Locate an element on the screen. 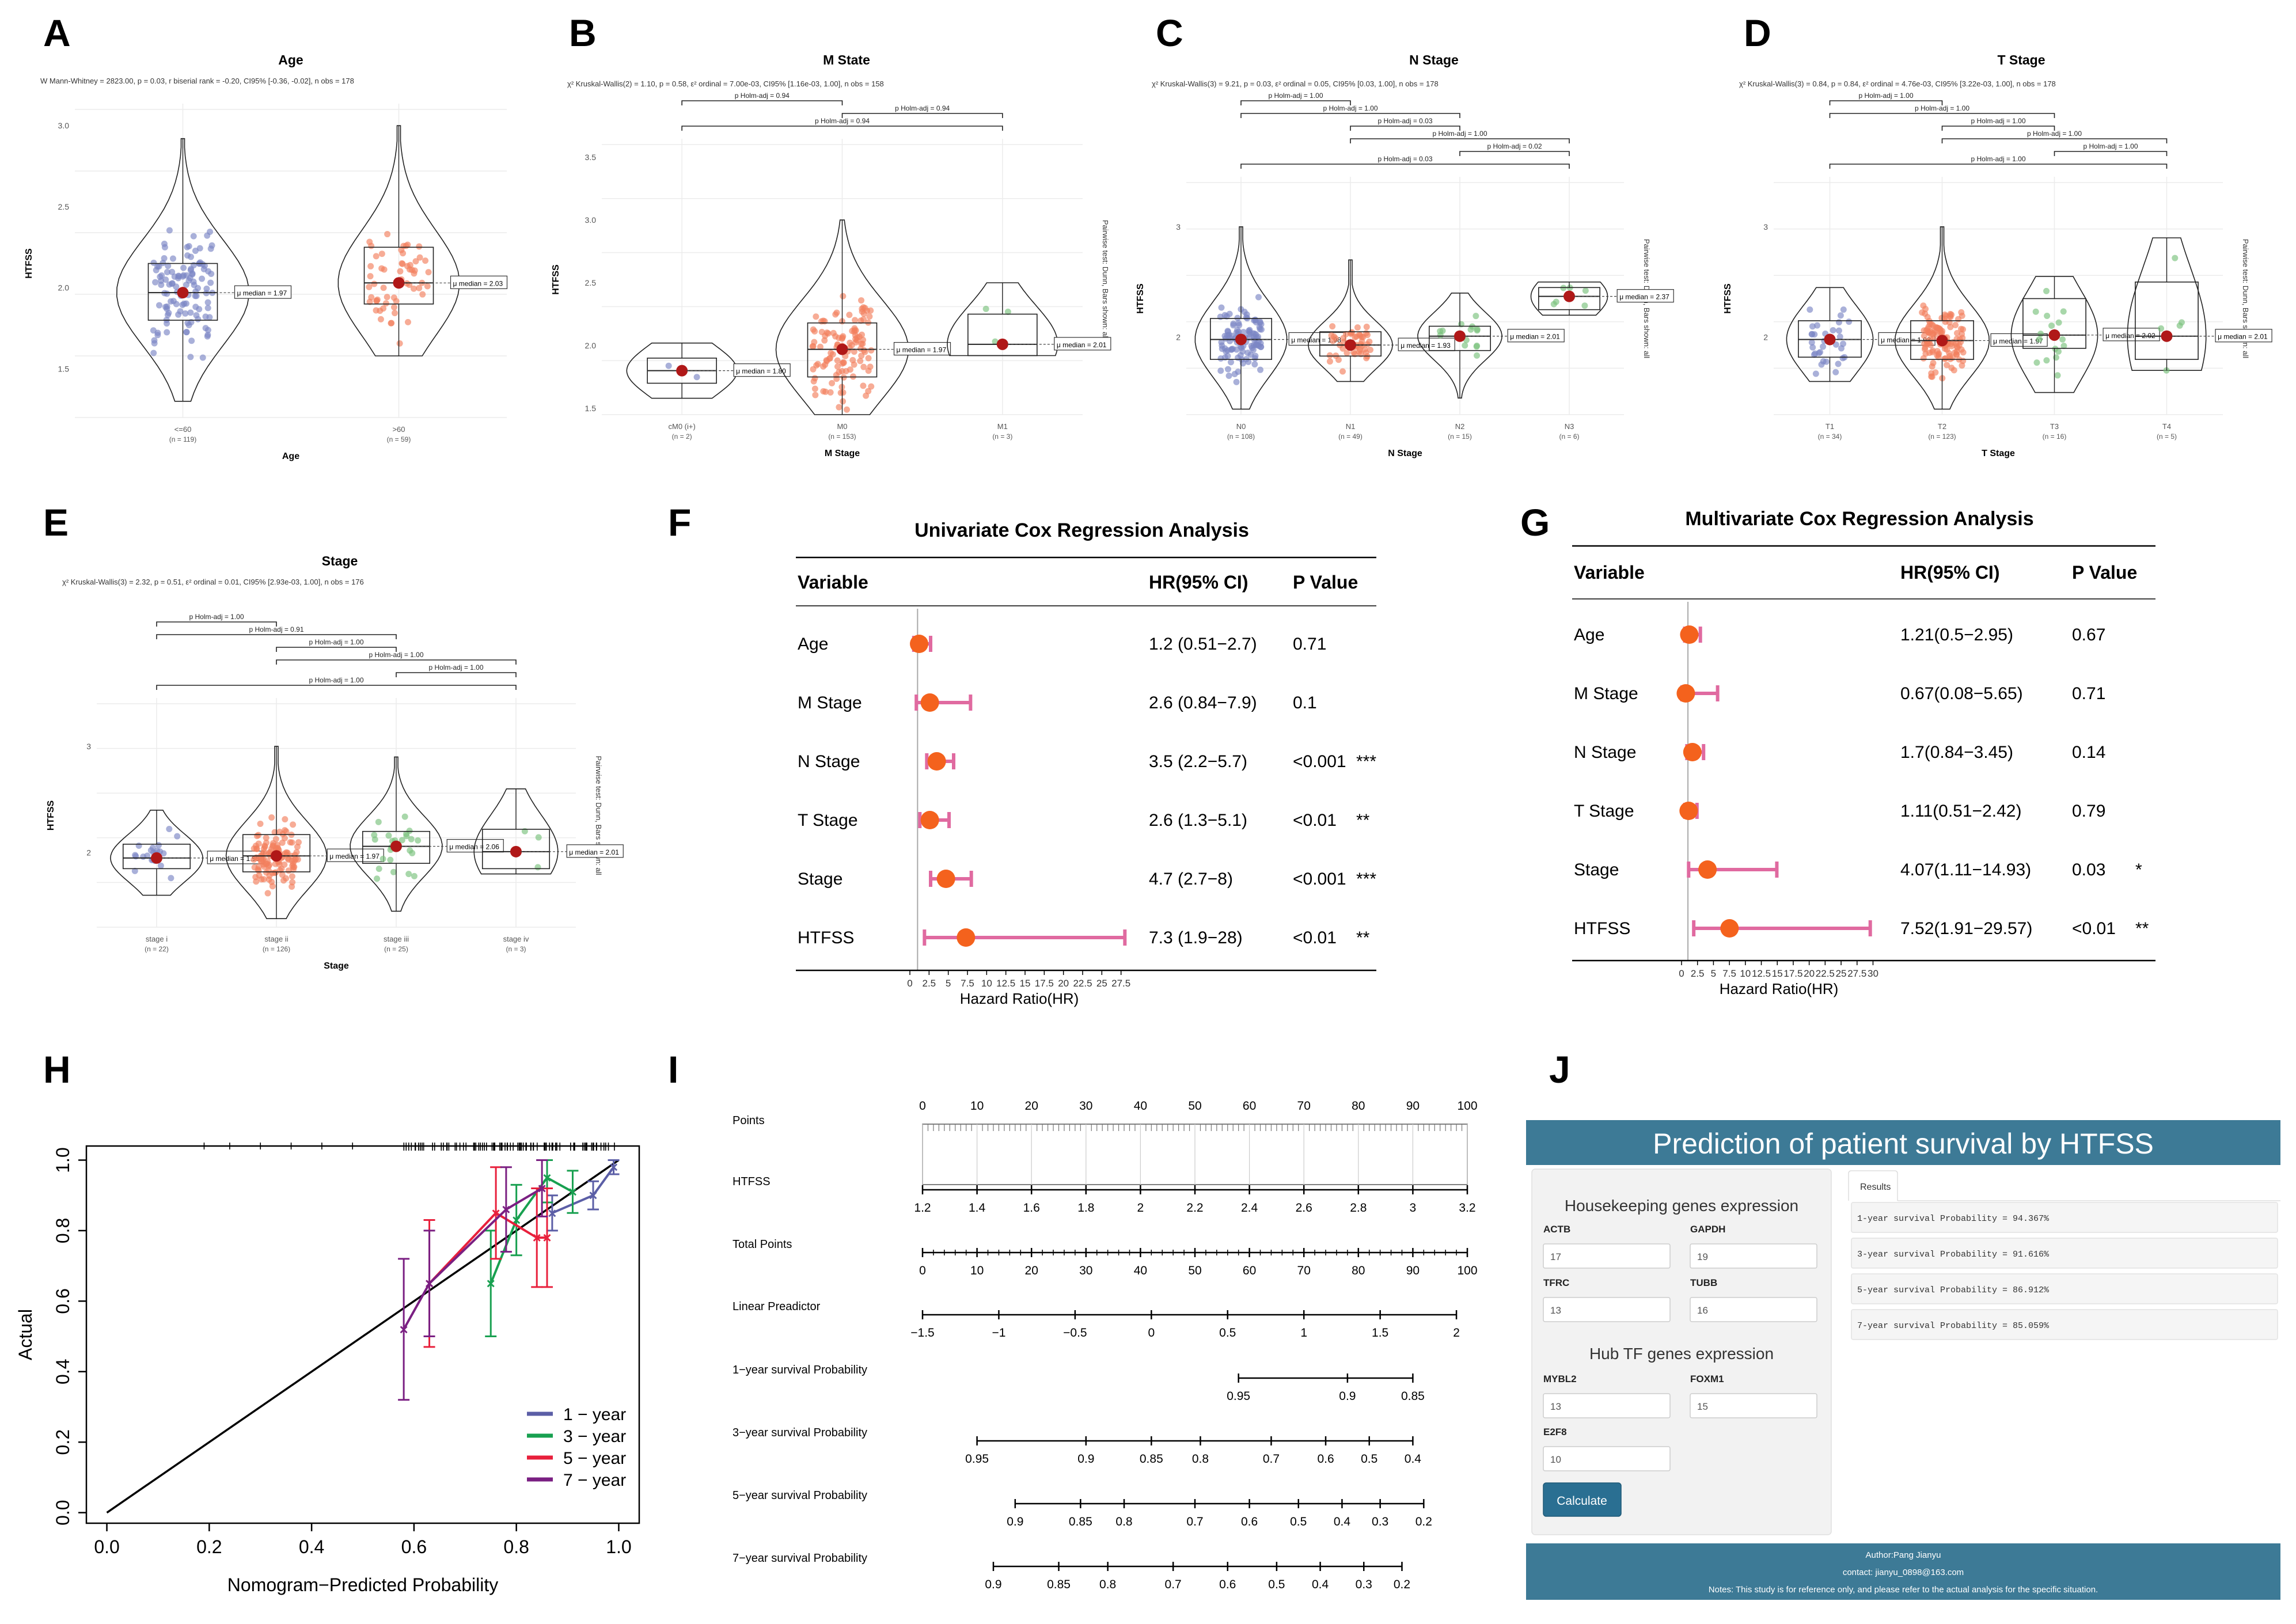  results-tab is located at coordinates (1873, 1186).